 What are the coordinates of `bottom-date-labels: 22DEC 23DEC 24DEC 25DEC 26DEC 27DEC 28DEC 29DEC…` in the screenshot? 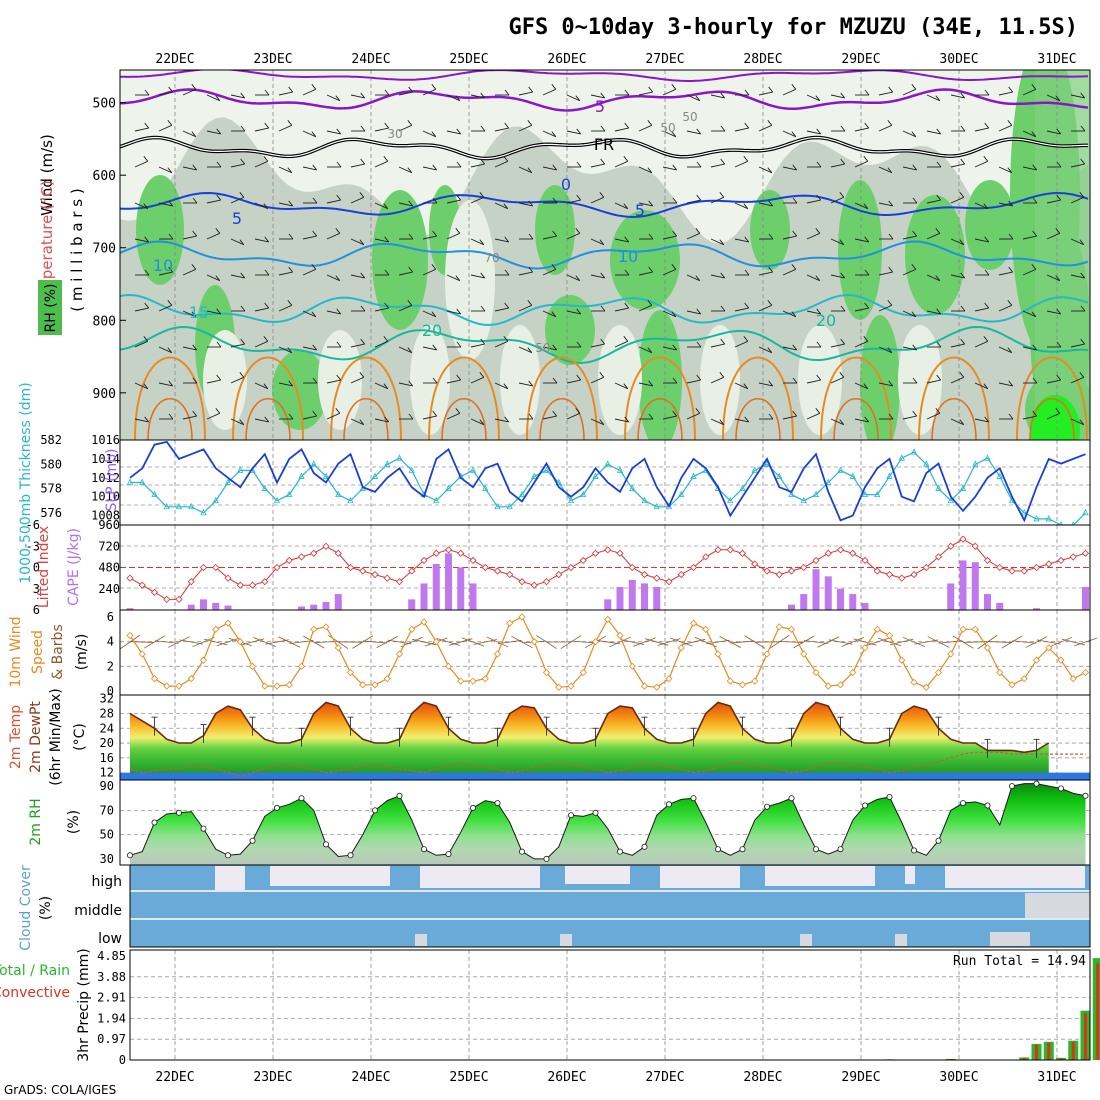 It's located at (615, 1077).